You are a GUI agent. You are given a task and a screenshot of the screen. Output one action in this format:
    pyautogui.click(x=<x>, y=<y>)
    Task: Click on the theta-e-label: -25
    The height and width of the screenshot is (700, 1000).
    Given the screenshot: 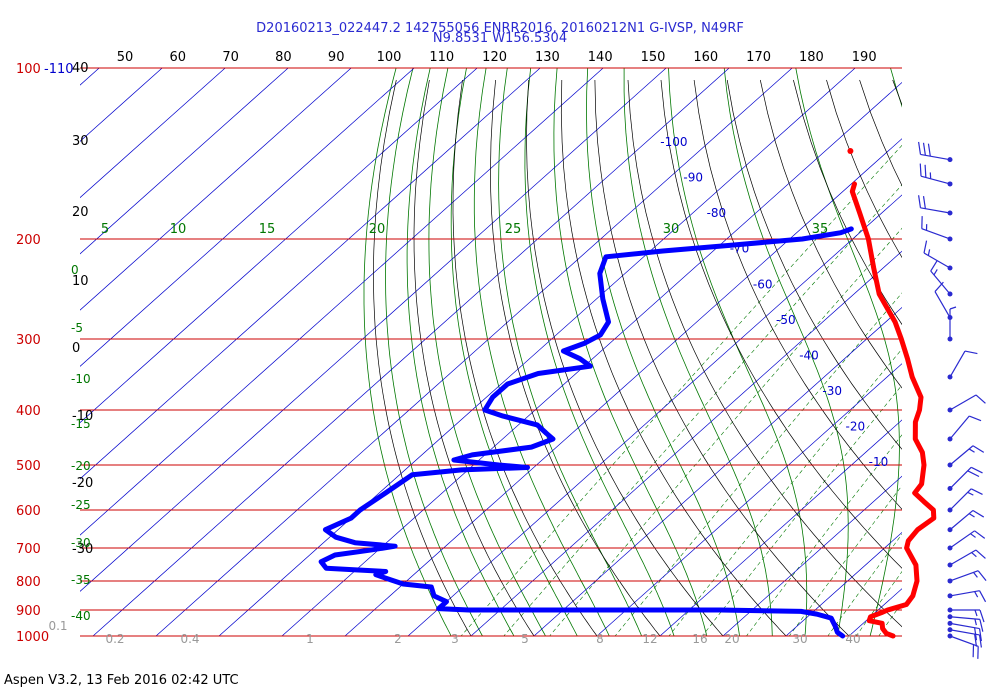 What is the action you would take?
    pyautogui.click(x=81, y=505)
    